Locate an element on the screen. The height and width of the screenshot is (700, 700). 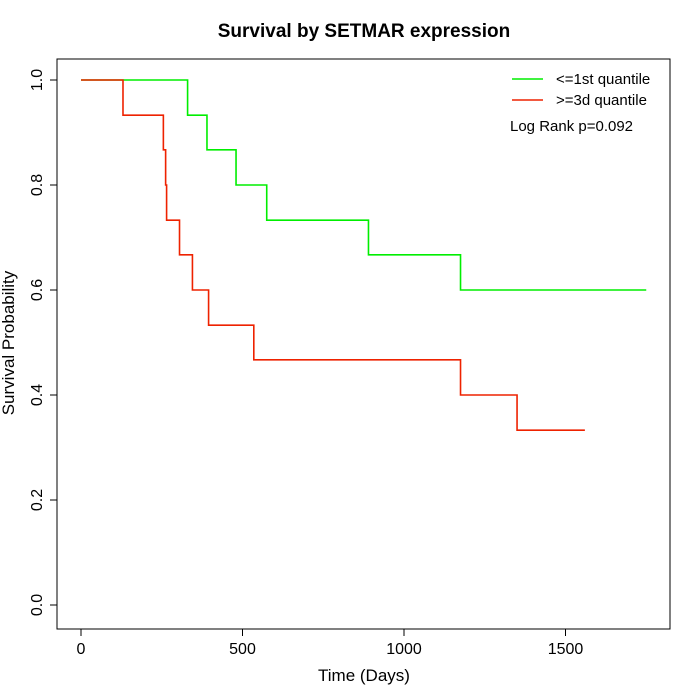
y-axis: 0.0 0.2 0.4 0.6 0.8 1.0 is located at coordinates (43, 342).